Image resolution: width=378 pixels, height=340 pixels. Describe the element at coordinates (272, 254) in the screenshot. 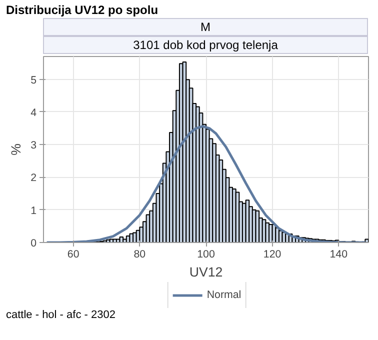

I see `x-tick-label: 120` at that location.